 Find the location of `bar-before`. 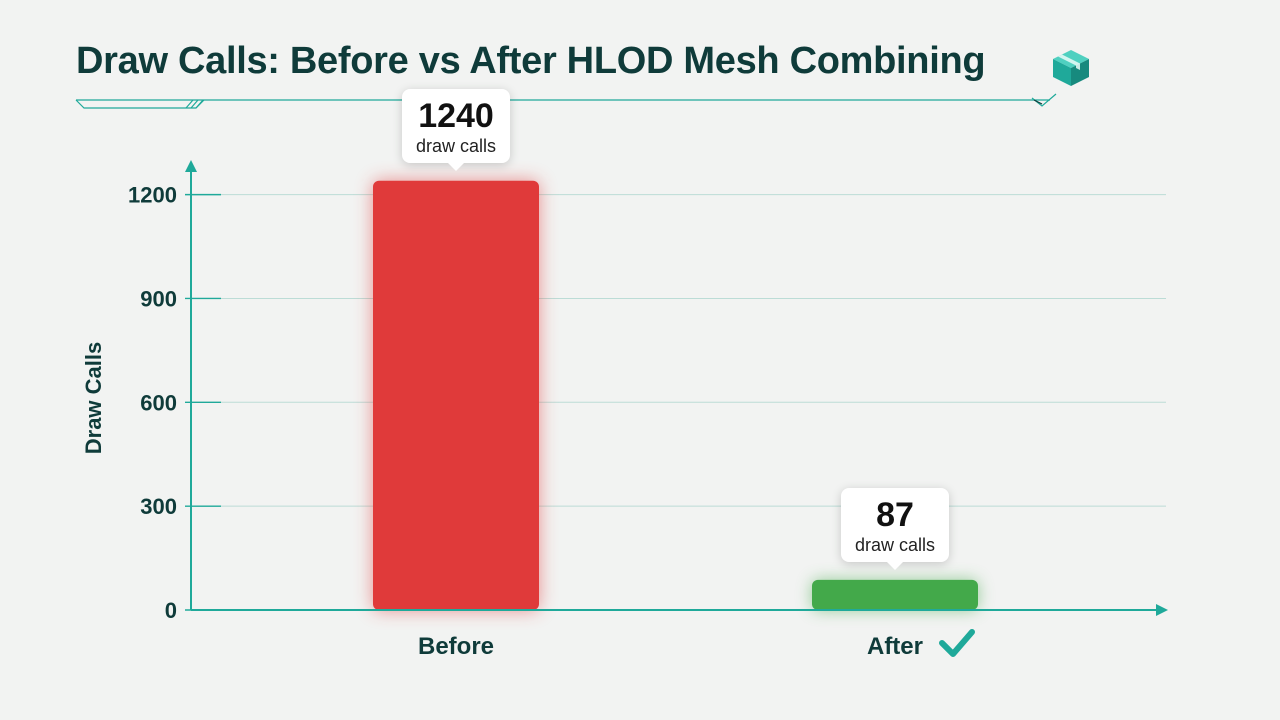

bar-before is located at coordinates (456, 395).